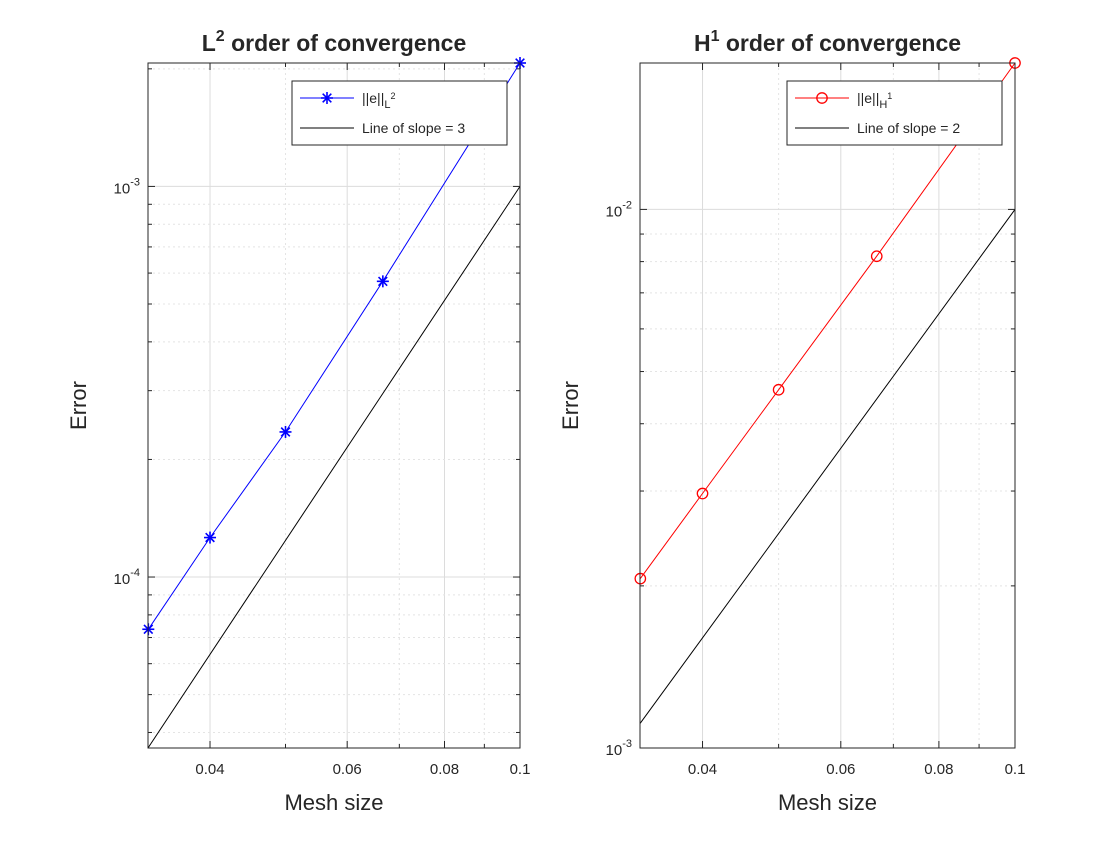 The height and width of the screenshot is (845, 1120). What do you see at coordinates (874, 100) in the screenshot?
I see `legend-entry: ||e||H1` at bounding box center [874, 100].